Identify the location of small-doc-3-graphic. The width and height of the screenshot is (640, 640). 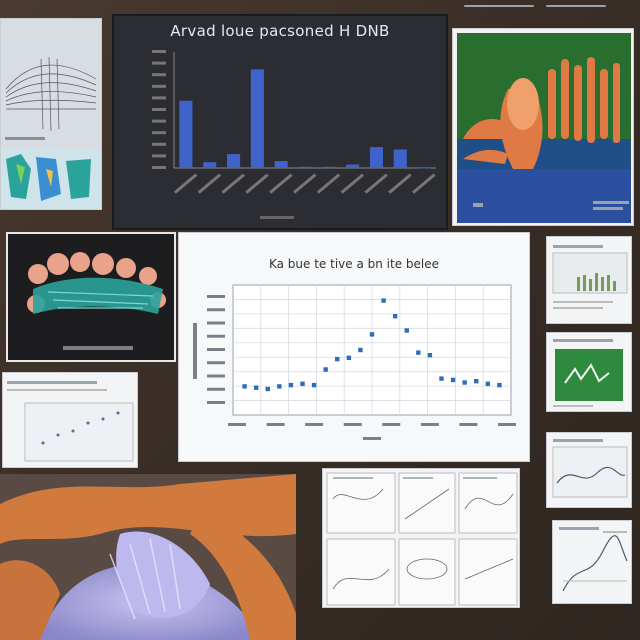
(590, 468).